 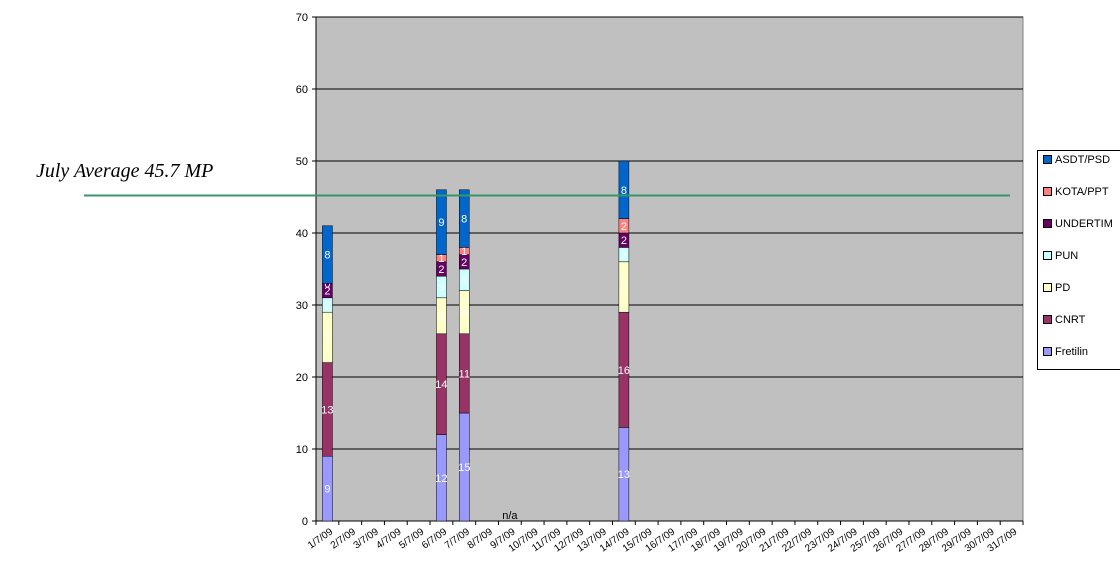 I want to click on legend-label: PUN, so click(x=1067, y=256).